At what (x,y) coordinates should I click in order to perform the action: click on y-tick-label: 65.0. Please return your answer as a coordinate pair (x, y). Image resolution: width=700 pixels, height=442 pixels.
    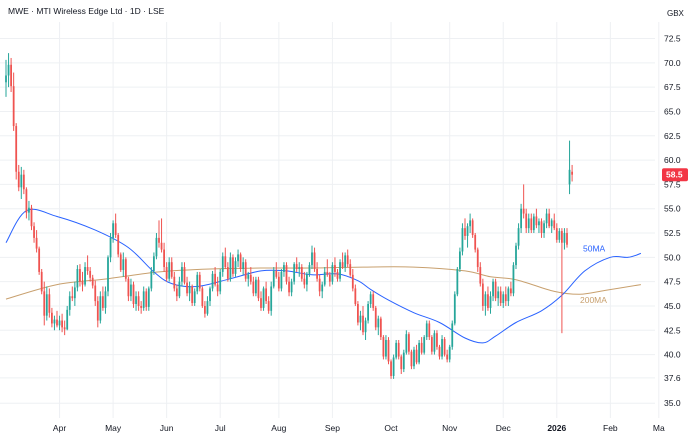
    Looking at the image, I should click on (672, 111).